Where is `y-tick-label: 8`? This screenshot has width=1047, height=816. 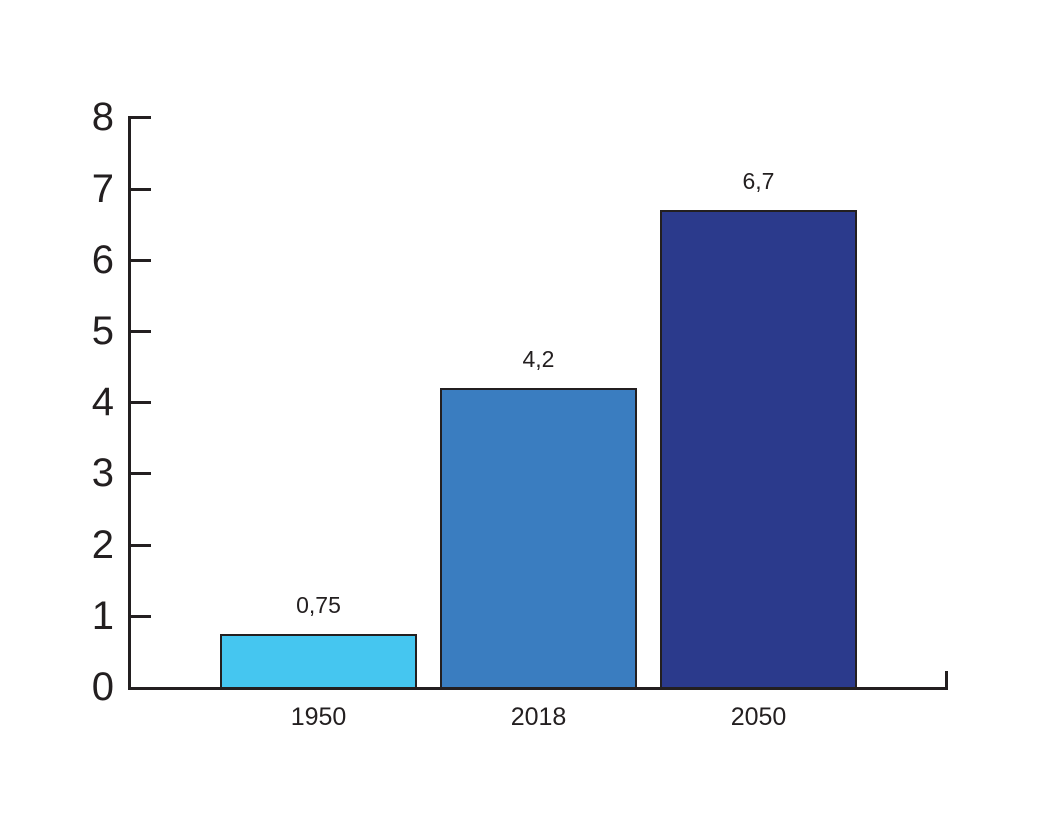 y-tick-label: 8 is located at coordinates (102, 117).